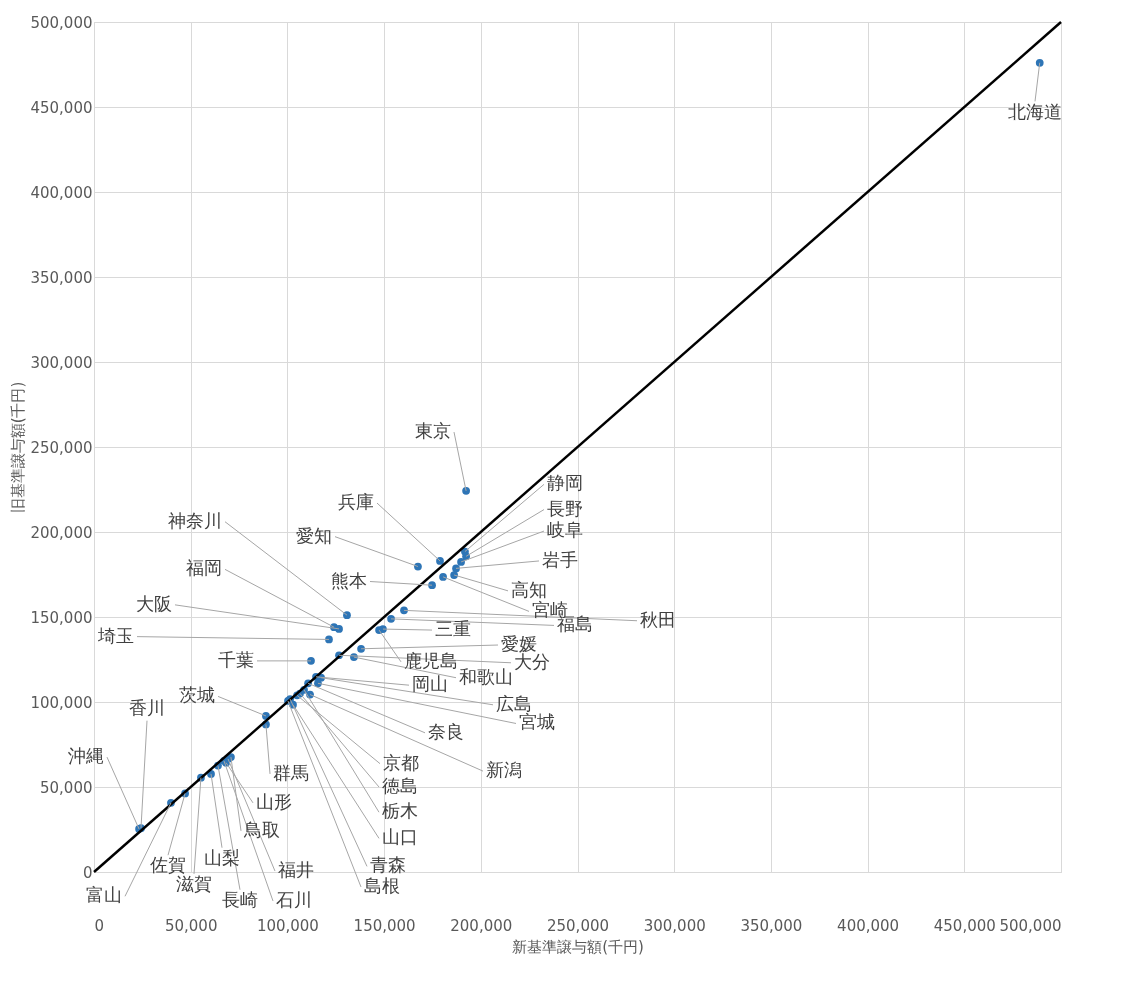 This screenshot has width=1136, height=1008. What do you see at coordinates (504, 770) in the screenshot?
I see `data-label: 新潟` at bounding box center [504, 770].